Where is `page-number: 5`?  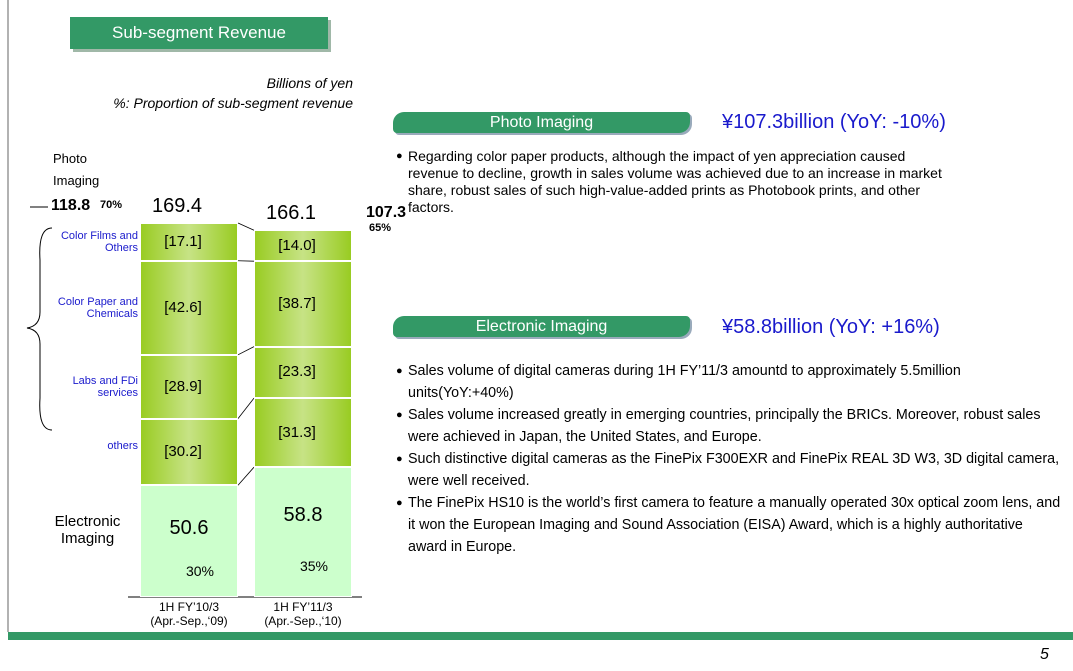 page-number: 5 is located at coordinates (1044, 654).